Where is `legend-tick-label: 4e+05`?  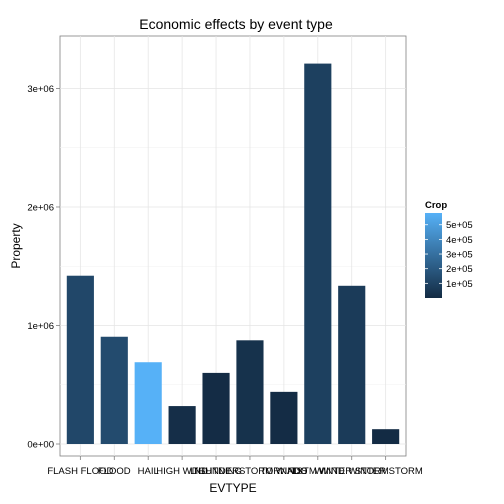 legend-tick-label: 4e+05 is located at coordinates (459, 240).